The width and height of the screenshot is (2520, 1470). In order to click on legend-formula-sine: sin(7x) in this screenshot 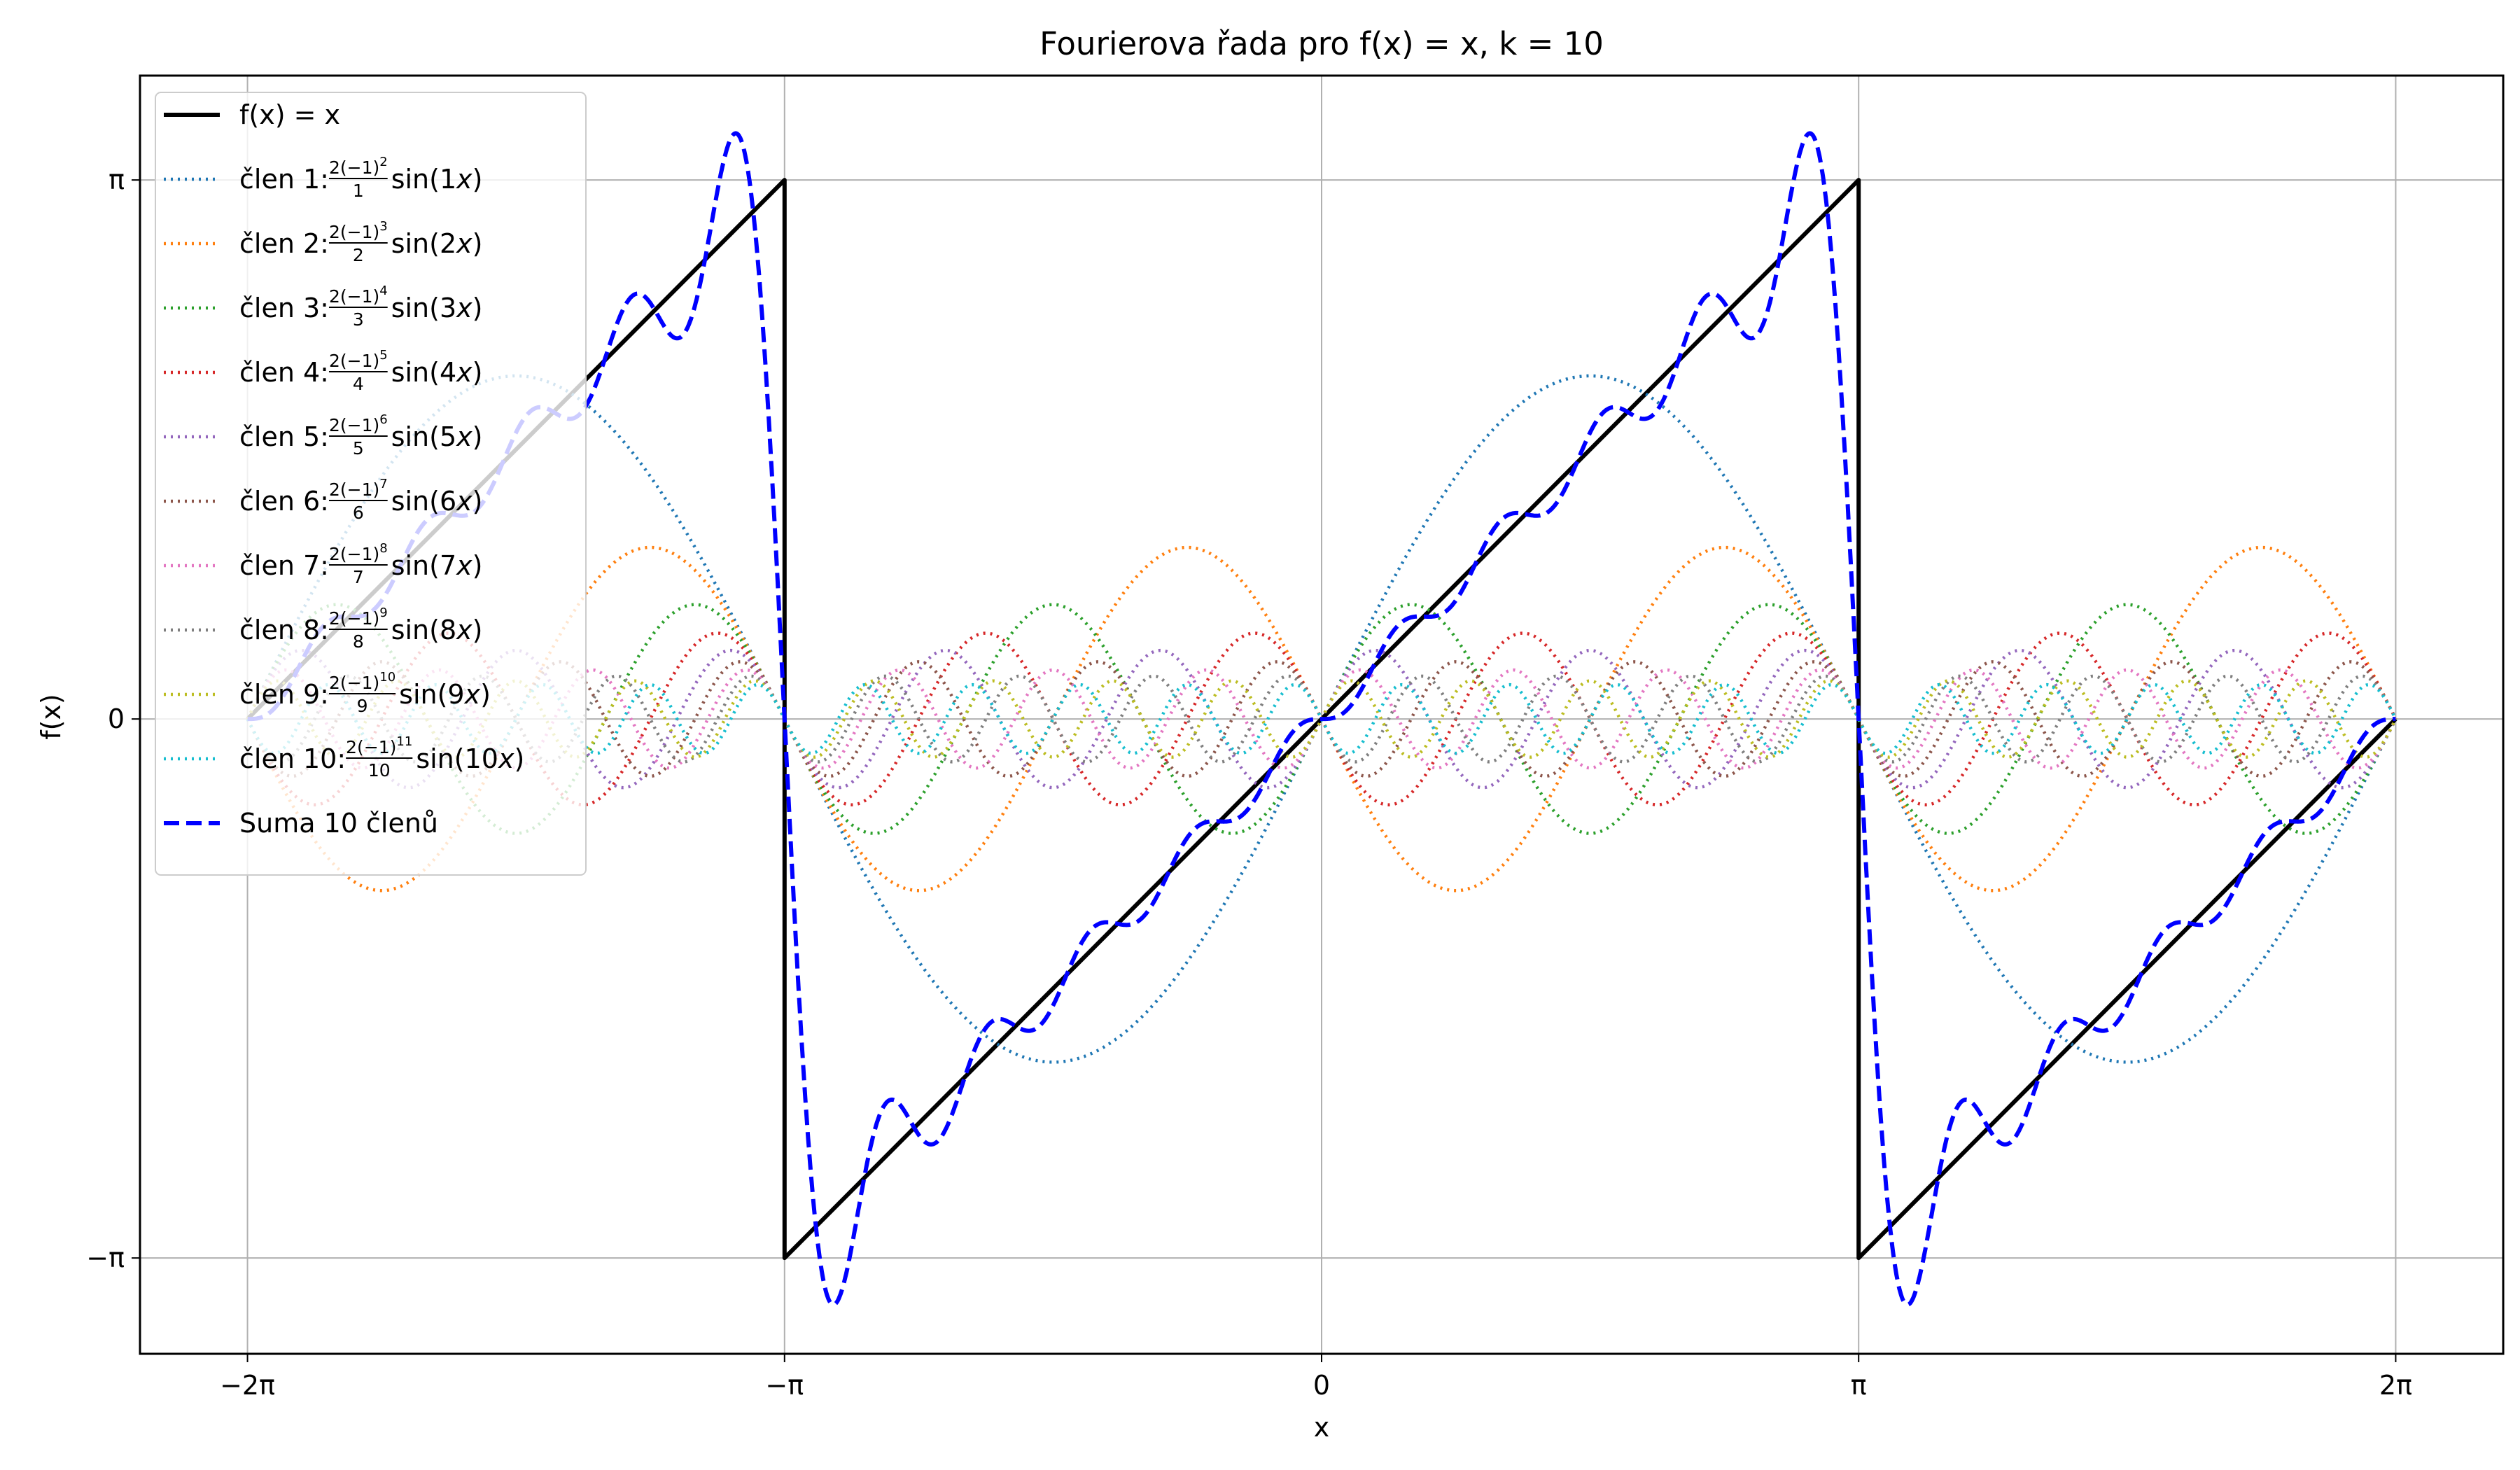, I will do `click(437, 565)`.